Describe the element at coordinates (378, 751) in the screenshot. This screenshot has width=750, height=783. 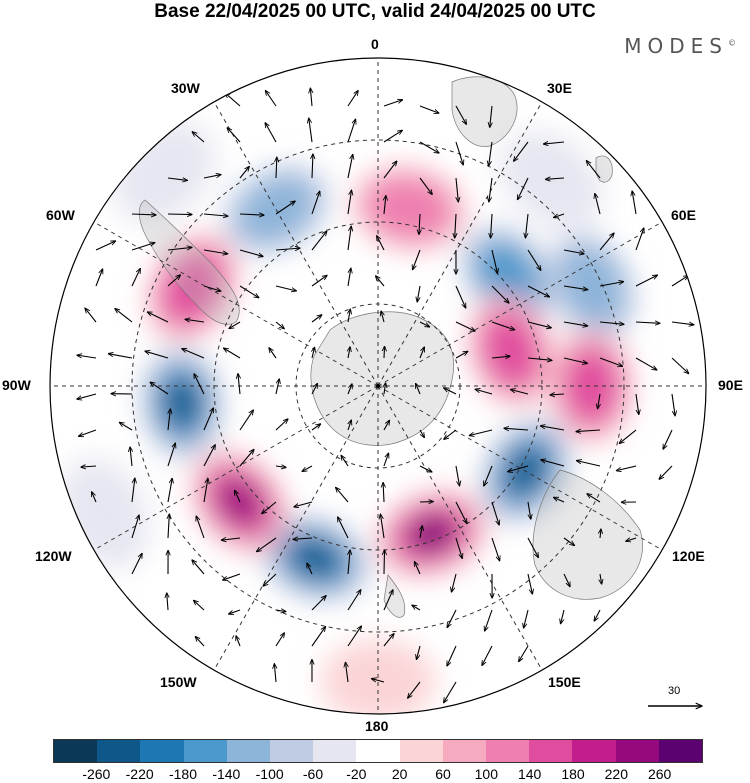
I see `colorbar` at that location.